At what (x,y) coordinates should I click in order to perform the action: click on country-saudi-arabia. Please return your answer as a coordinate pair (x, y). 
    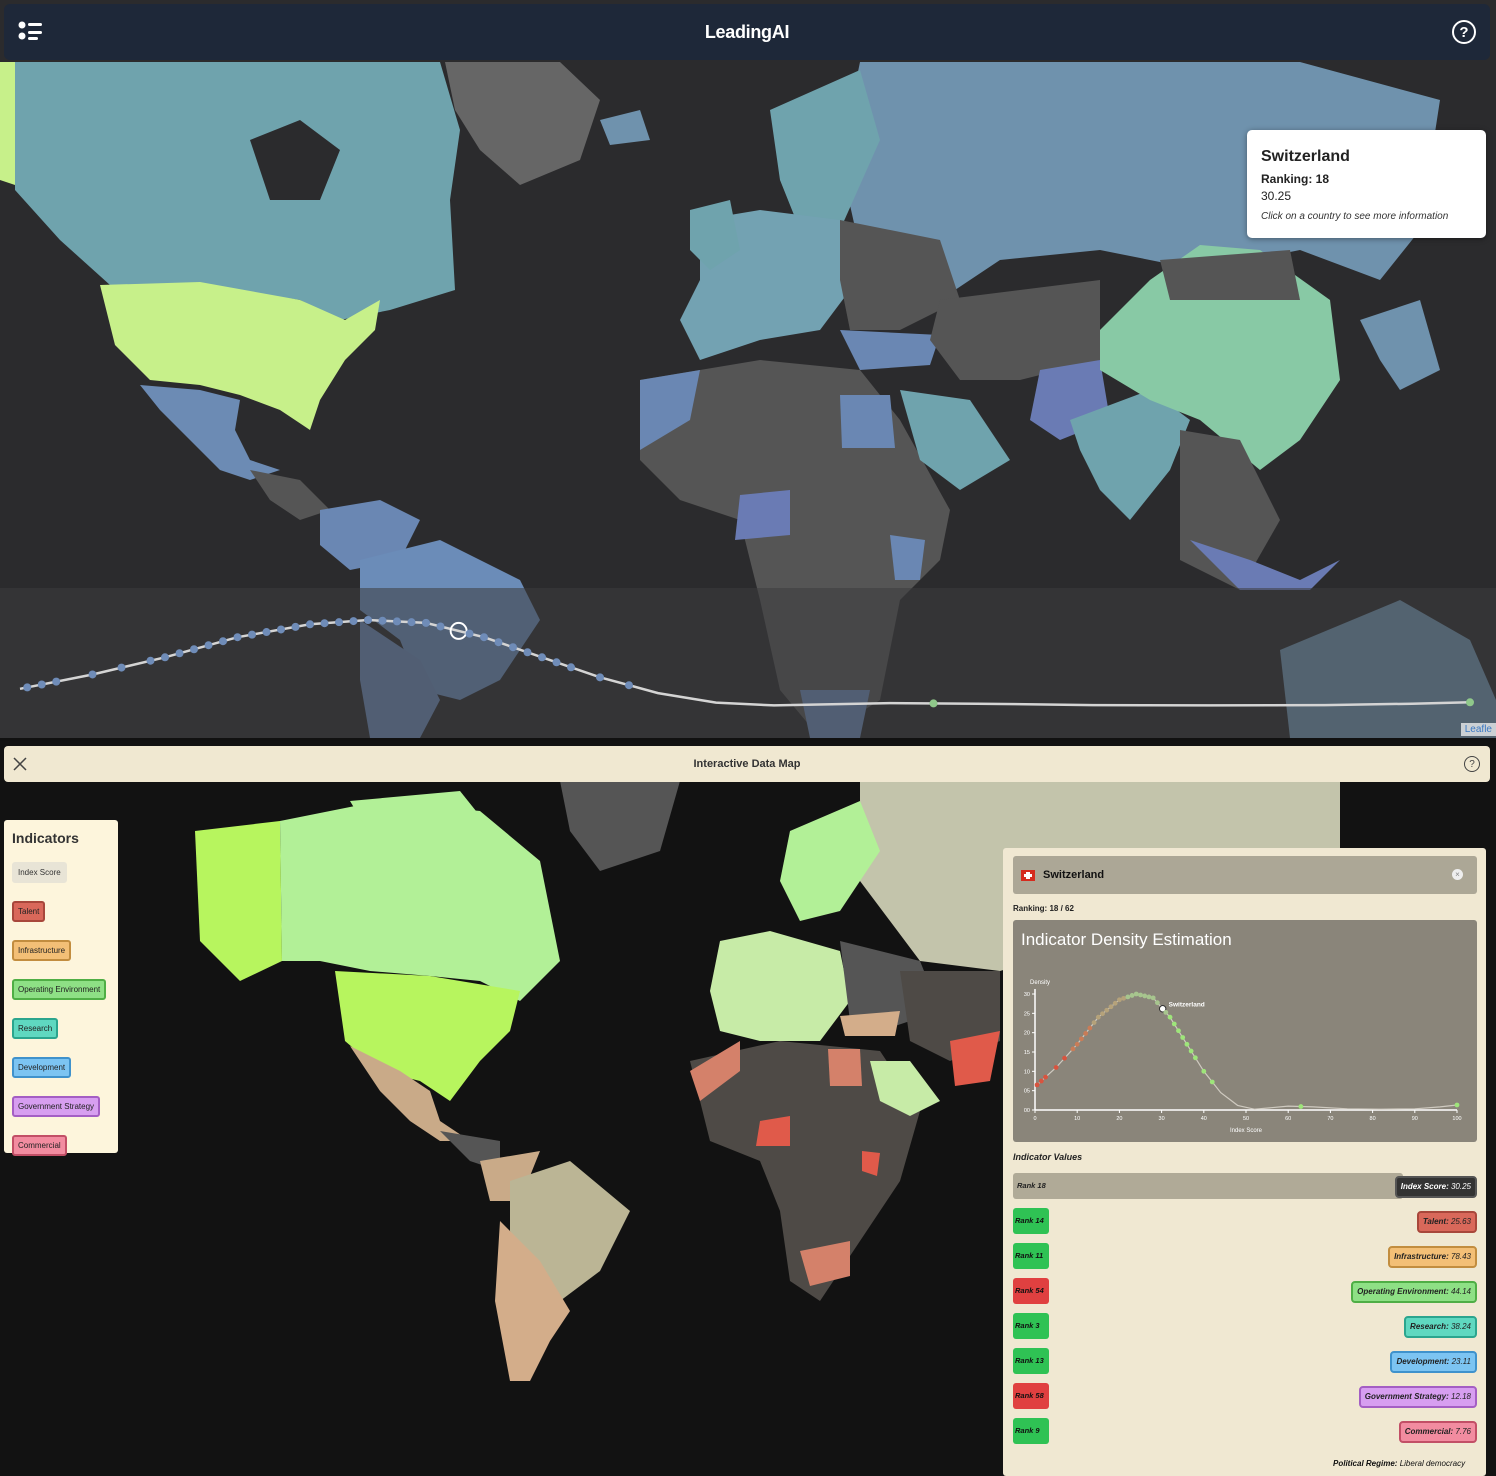
    Looking at the image, I should click on (955, 440).